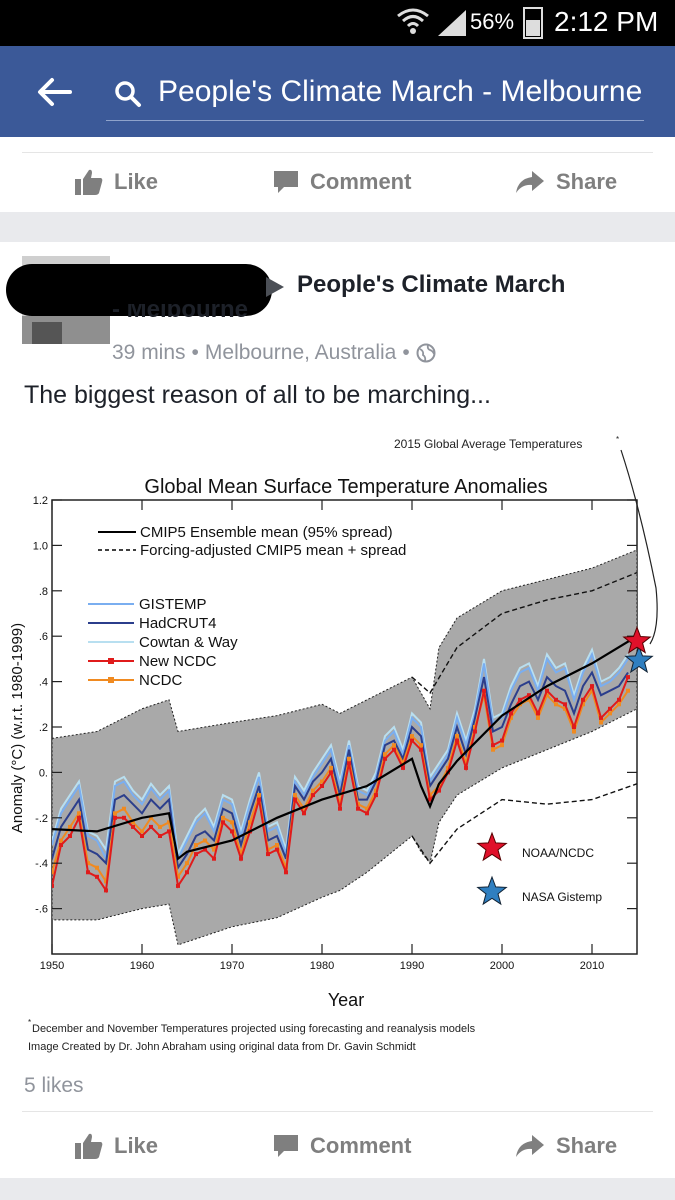 This screenshot has height=1200, width=675. I want to click on annotation-text: 2015 Global Average Temperatures, so click(488, 444).